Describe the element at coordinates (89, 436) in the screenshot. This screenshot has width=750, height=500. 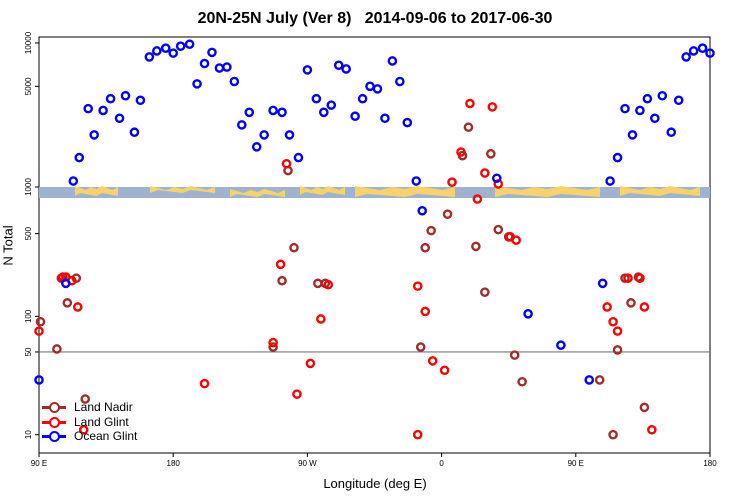
I see `legend-item-ocean-glint: Ocean Glint` at that location.